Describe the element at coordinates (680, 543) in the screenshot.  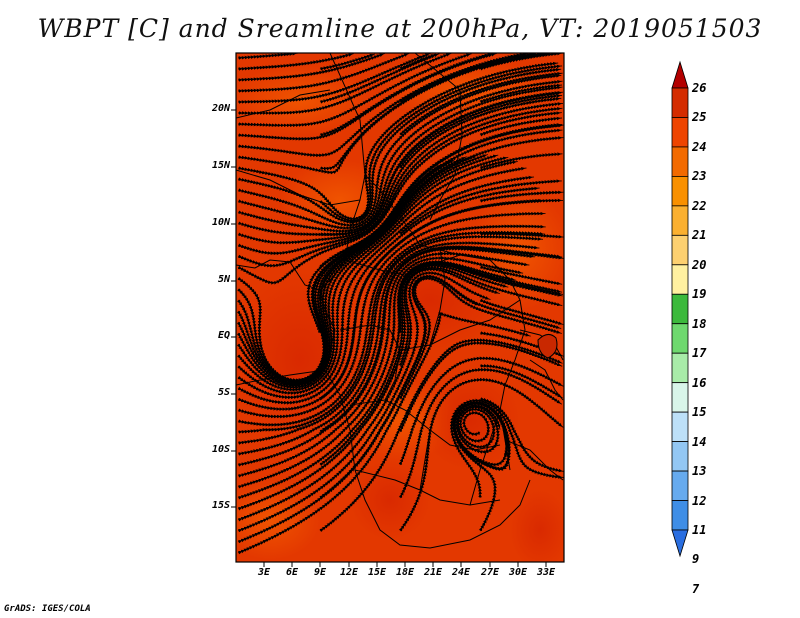
I see `colorbar-bottom-arrow` at that location.